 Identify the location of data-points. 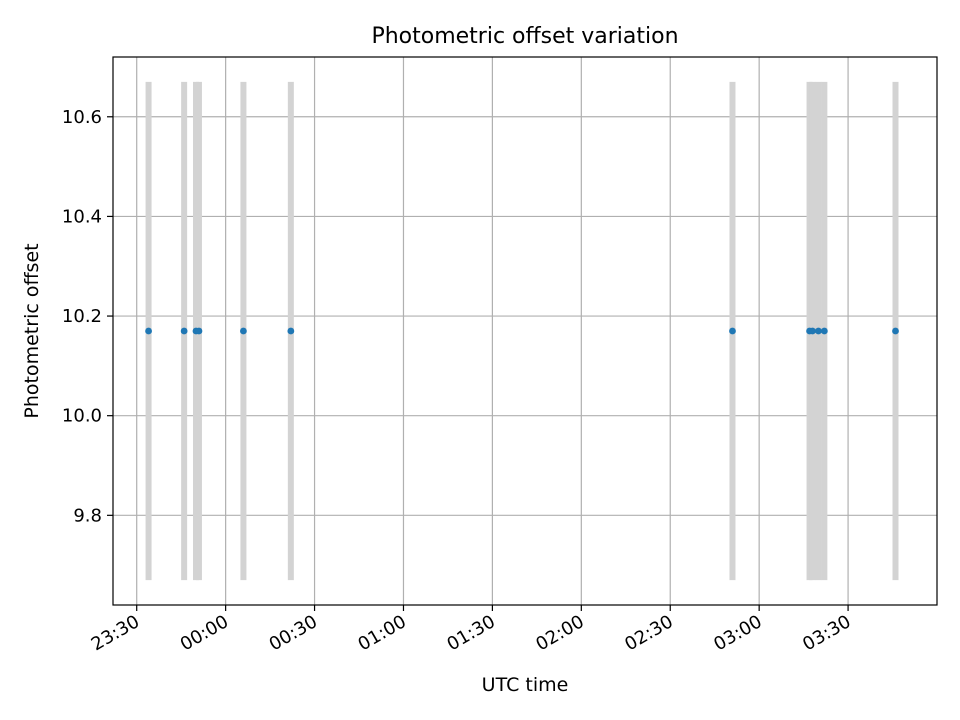
(522, 331).